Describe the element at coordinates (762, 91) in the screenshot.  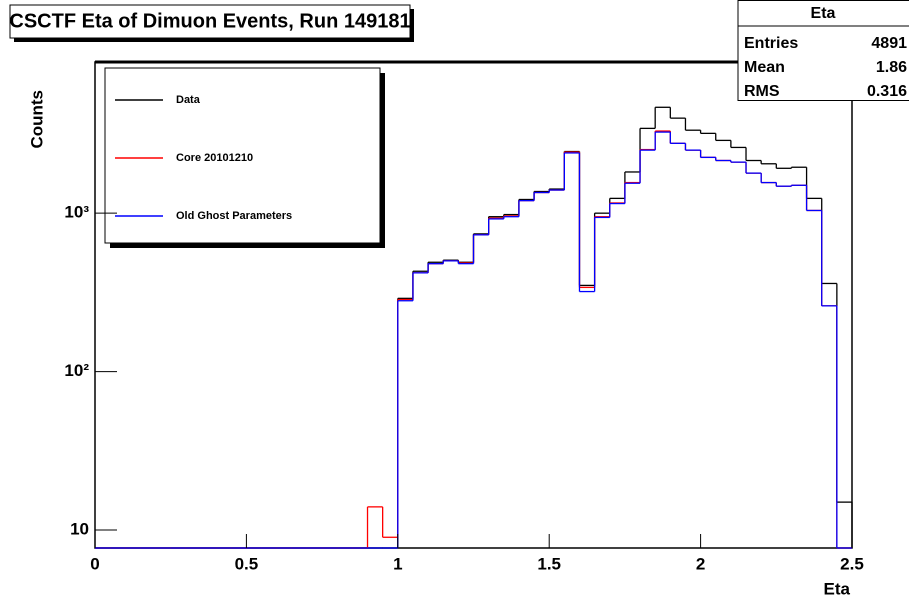
I see `stats-key: RMS` at that location.